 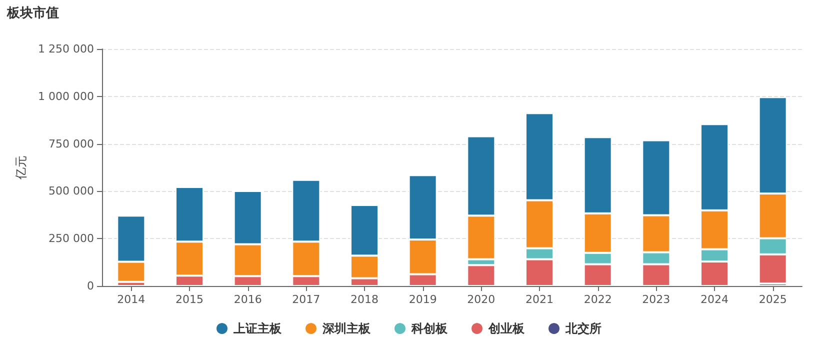 I want to click on y-tick-label: 250 000, so click(x=71, y=239).